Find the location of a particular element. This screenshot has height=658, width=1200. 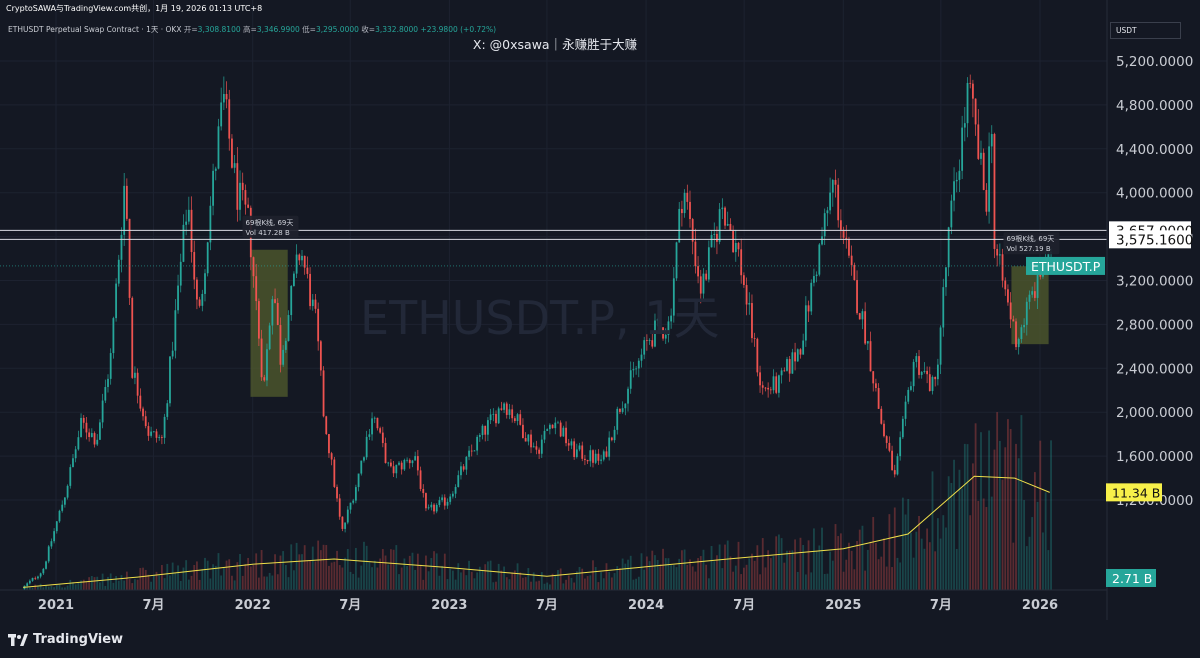

currency-selector: USDT is located at coordinates (1145, 30).